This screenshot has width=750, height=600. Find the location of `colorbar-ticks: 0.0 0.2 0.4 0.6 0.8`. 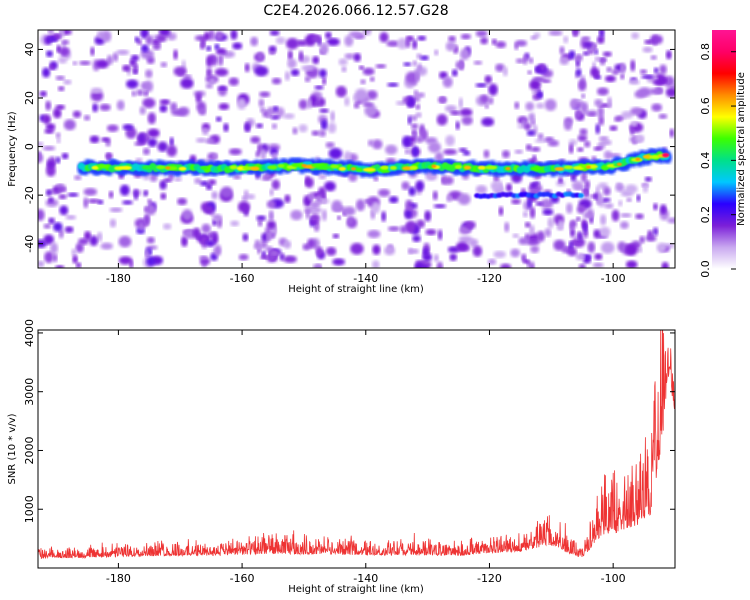

colorbar-ticks: 0.0 0.2 0.4 0.6 0.8 is located at coordinates (717, 160).